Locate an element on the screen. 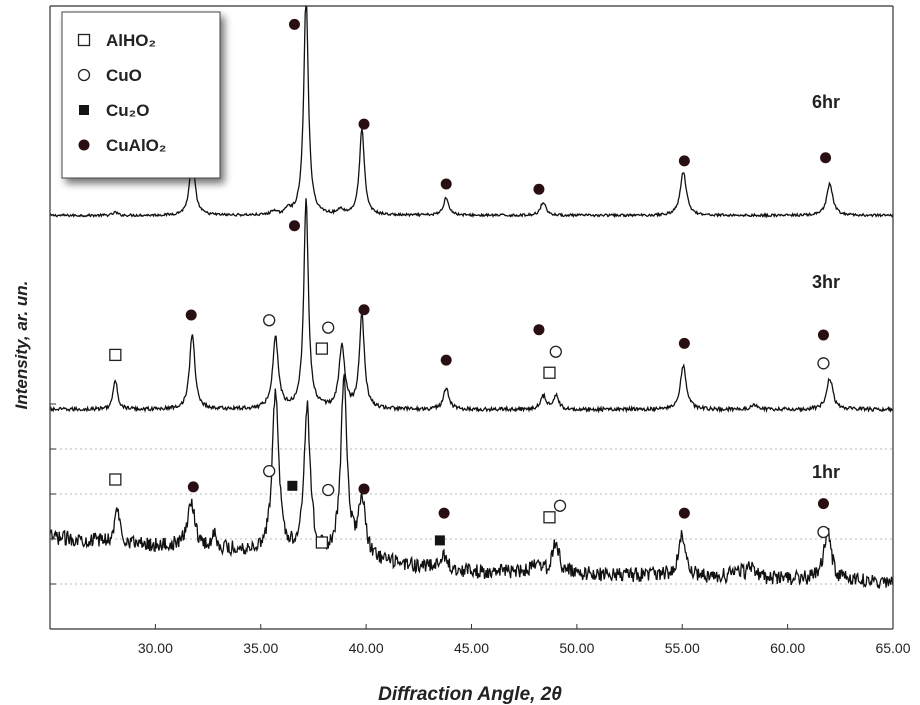 The image size is (920, 705). x-tick-label-5: 50.00 is located at coordinates (576, 648).